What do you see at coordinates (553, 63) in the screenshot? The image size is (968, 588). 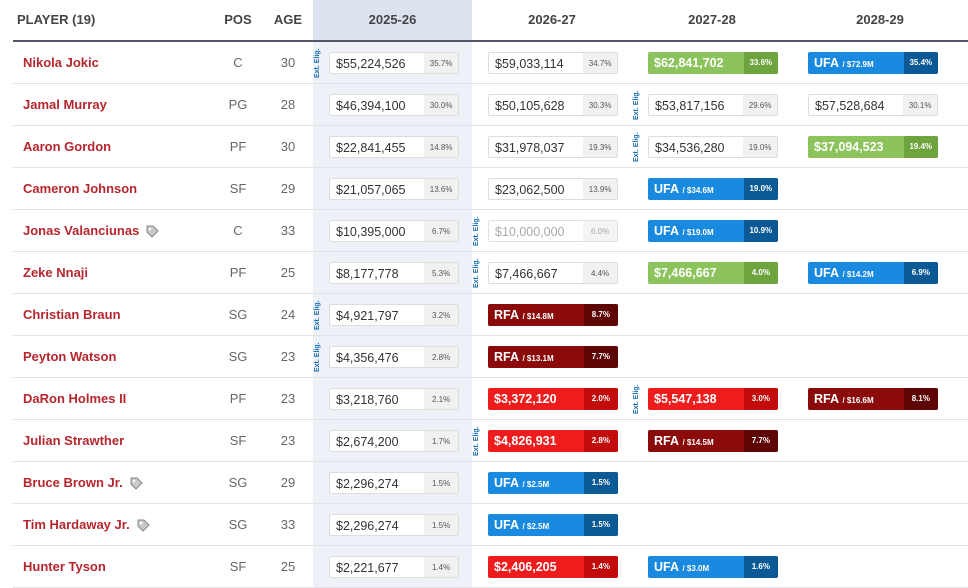 I see `salary-pill: $59,033,114 34.7%` at bounding box center [553, 63].